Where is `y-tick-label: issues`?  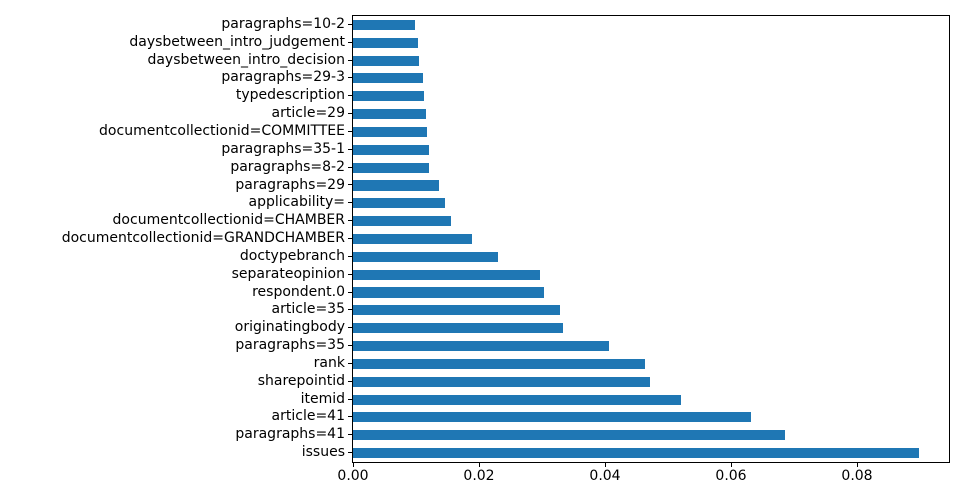 y-tick-label: issues is located at coordinates (323, 452).